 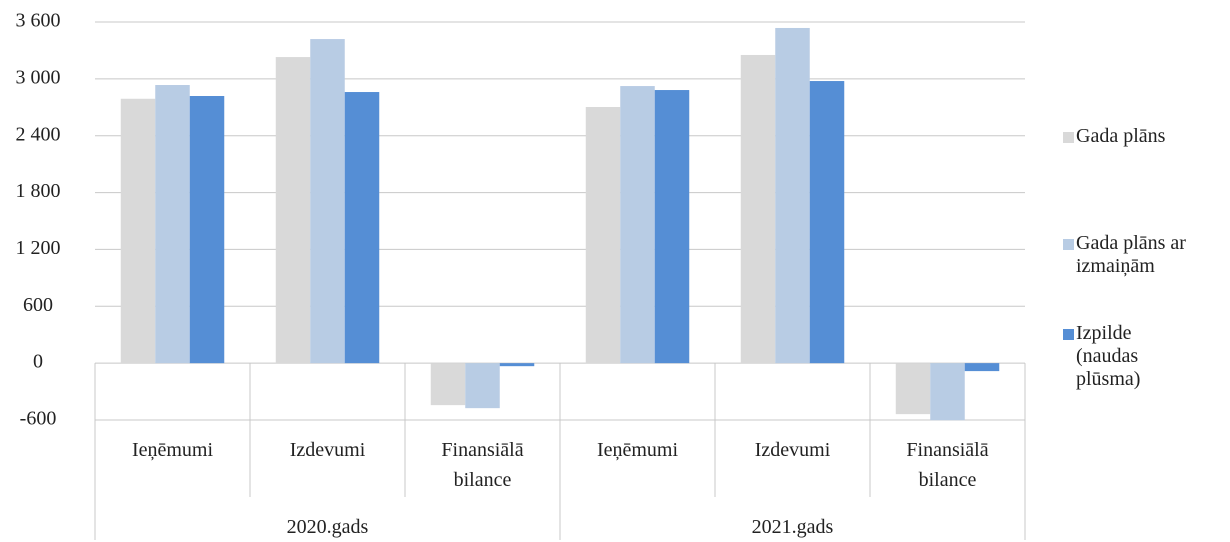 What do you see at coordinates (38, 362) in the screenshot?
I see `y-tick-label: 0` at bounding box center [38, 362].